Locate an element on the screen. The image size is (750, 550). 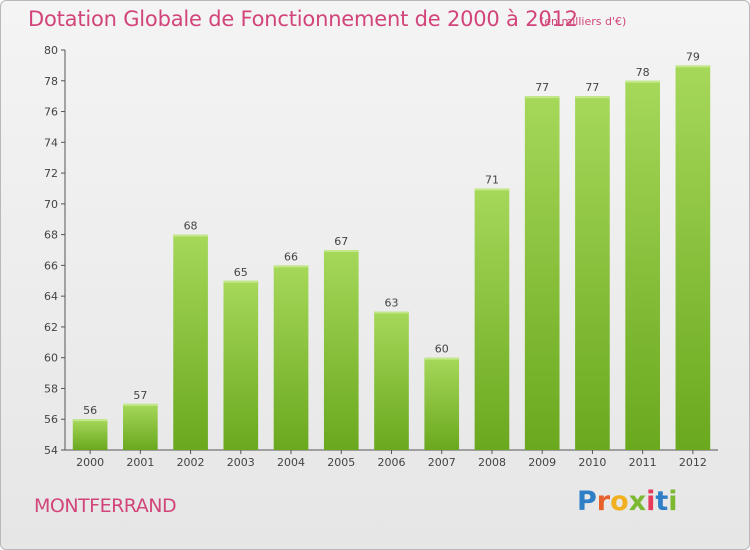
bar-2003 is located at coordinates (241, 365).